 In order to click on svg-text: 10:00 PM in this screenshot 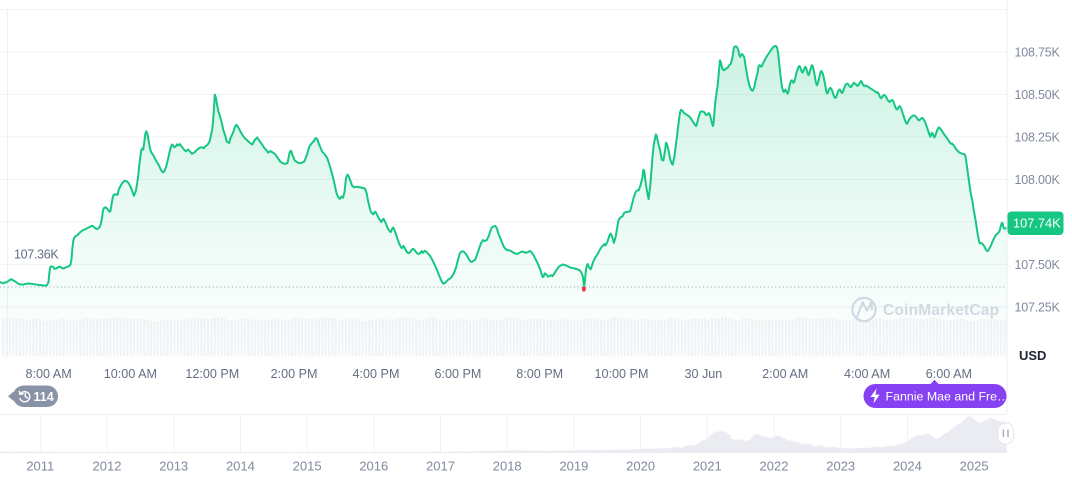, I will do `click(622, 374)`.